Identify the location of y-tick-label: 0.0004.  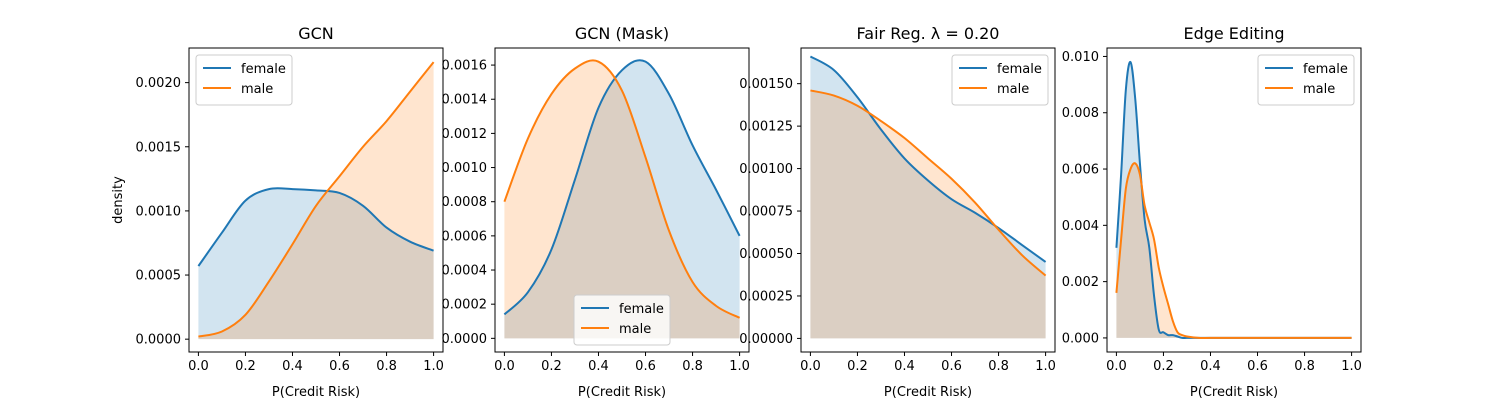
(465, 271).